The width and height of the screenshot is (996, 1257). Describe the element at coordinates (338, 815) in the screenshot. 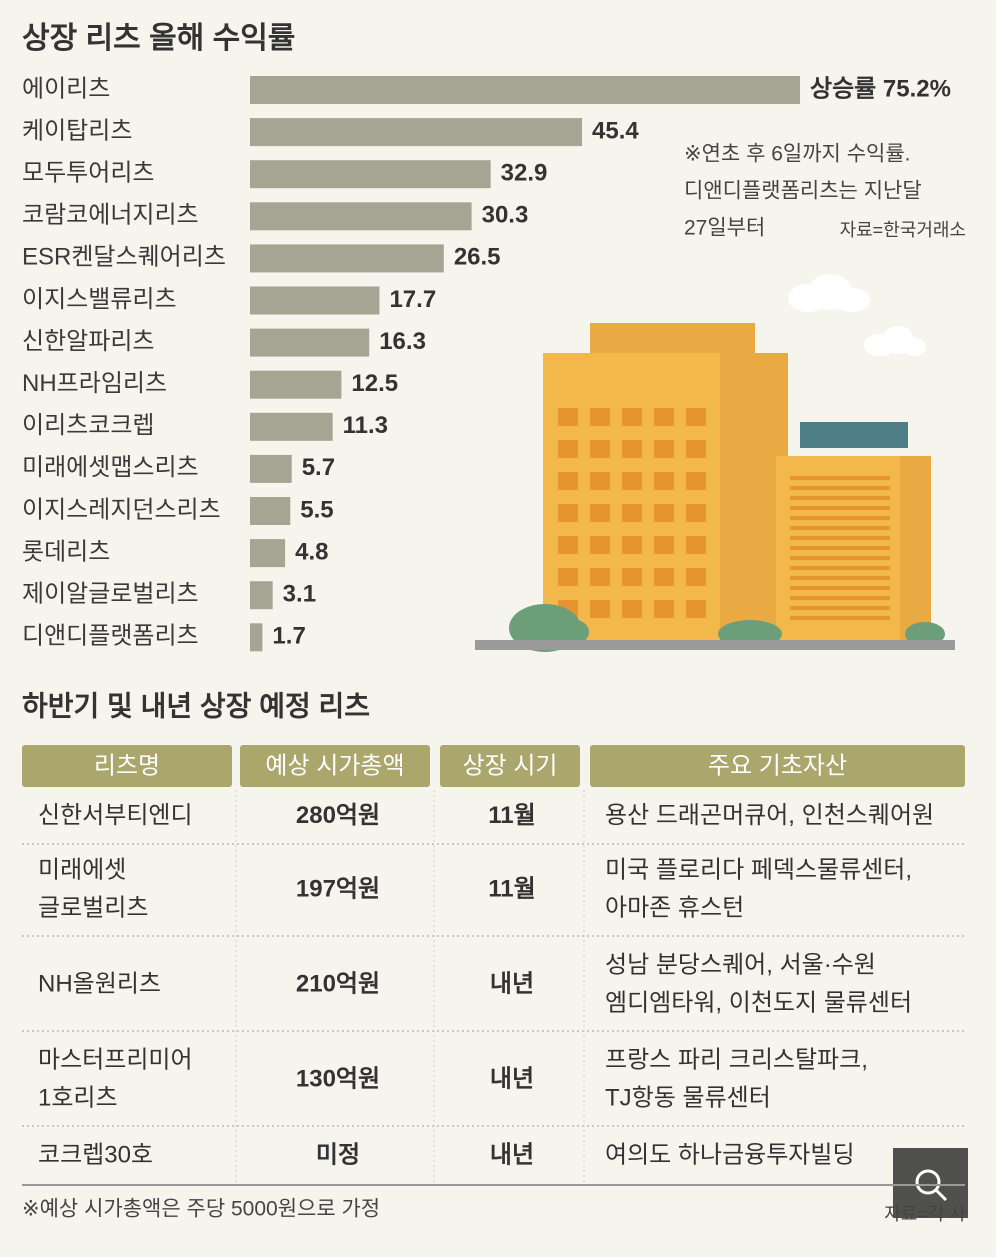

I see `table-cell: 280억원` at that location.